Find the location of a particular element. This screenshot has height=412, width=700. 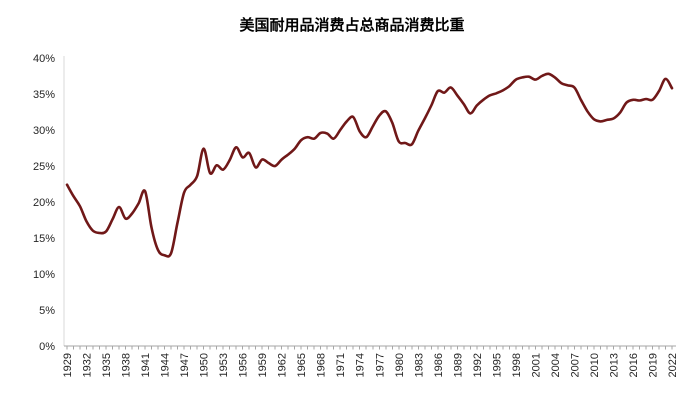

x-axis-label: 1965 is located at coordinates (302, 365).